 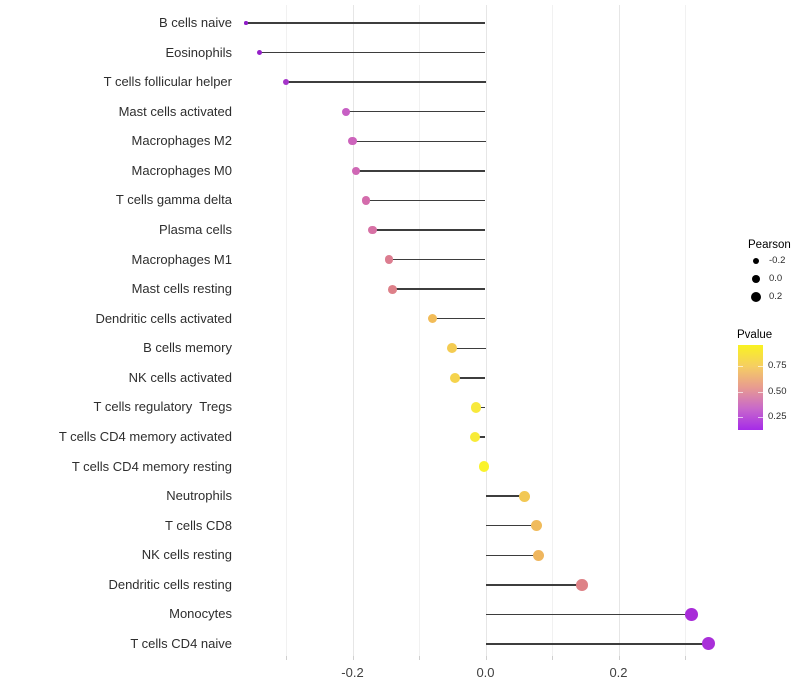 What do you see at coordinates (485, 672) in the screenshot?
I see `x-axis-tick-label: 0.0` at bounding box center [485, 672].